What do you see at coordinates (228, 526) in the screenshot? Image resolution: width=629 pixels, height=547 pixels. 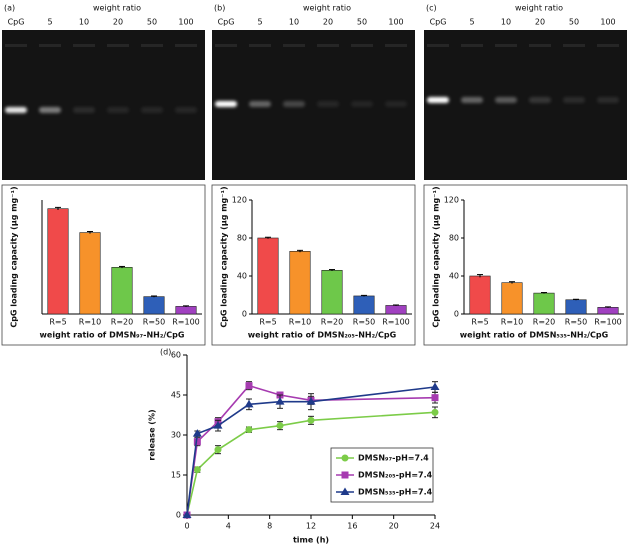 I see `x-tick-label: 4` at bounding box center [228, 526].